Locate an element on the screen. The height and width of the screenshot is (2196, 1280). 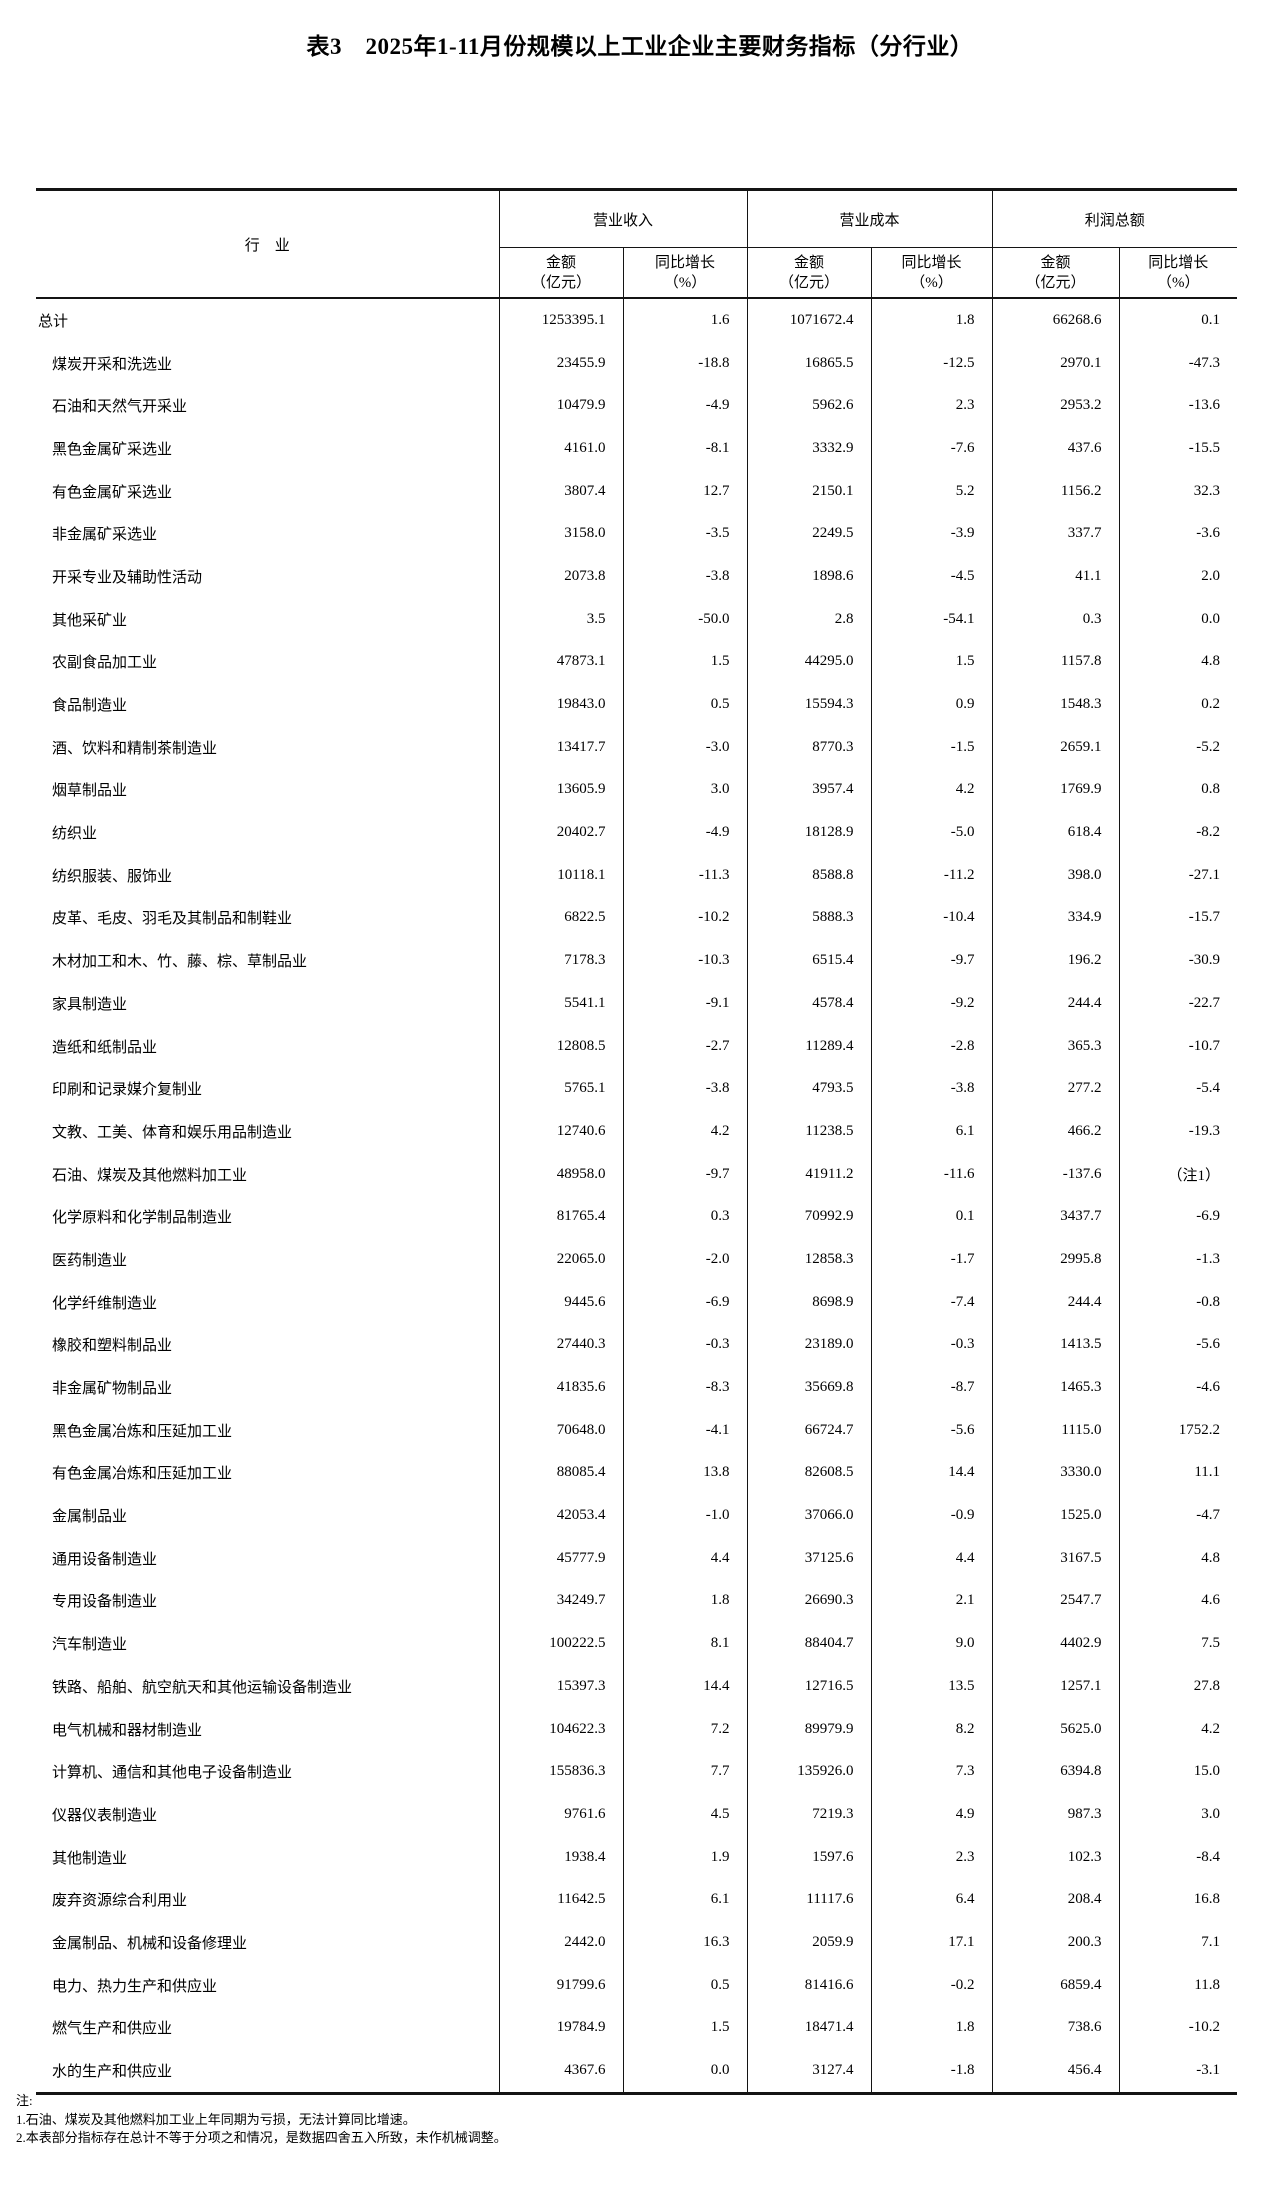
table-row: 金属制品业 42053.4 -1.0 37066.0 -0.9 1525.0 -4.7 is located at coordinates (637, 1515).